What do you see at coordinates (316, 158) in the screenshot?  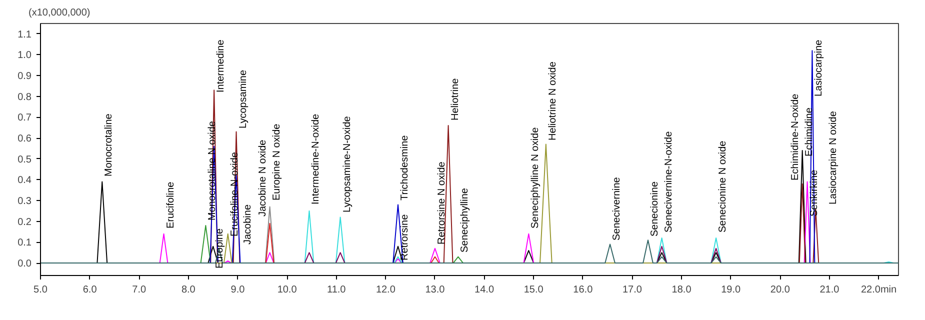 I see `annotation: Intermedine-N-oxide` at bounding box center [316, 158].